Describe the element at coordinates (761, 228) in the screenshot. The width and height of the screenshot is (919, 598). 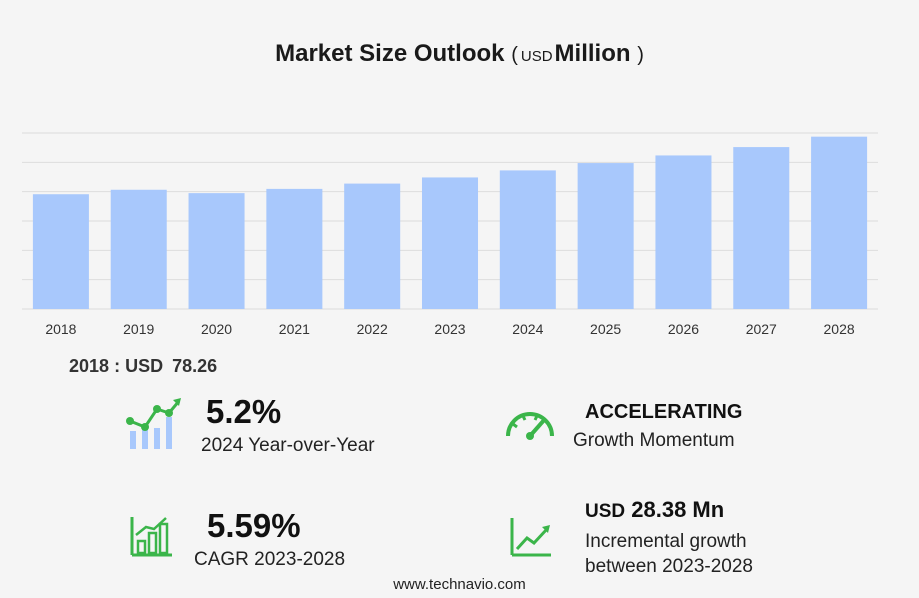
I see `bar-2027` at that location.